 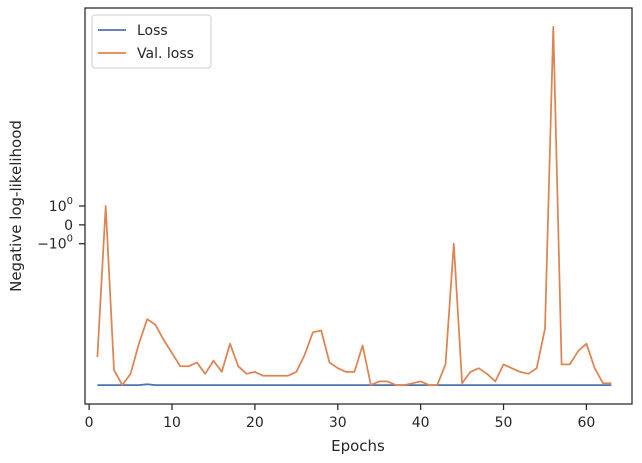 What do you see at coordinates (587, 423) in the screenshot?
I see `x-tick-label: 60` at bounding box center [587, 423].